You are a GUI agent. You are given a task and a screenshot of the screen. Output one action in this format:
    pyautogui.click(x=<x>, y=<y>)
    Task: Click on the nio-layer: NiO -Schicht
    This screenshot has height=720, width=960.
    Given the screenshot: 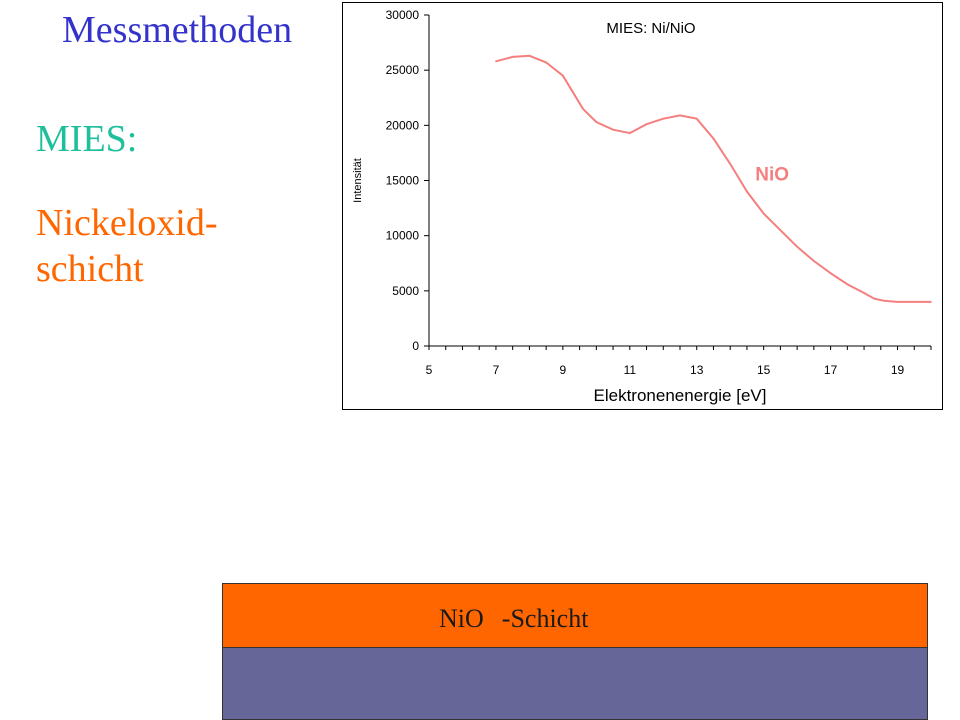 What is the action you would take?
    pyautogui.click(x=575, y=616)
    